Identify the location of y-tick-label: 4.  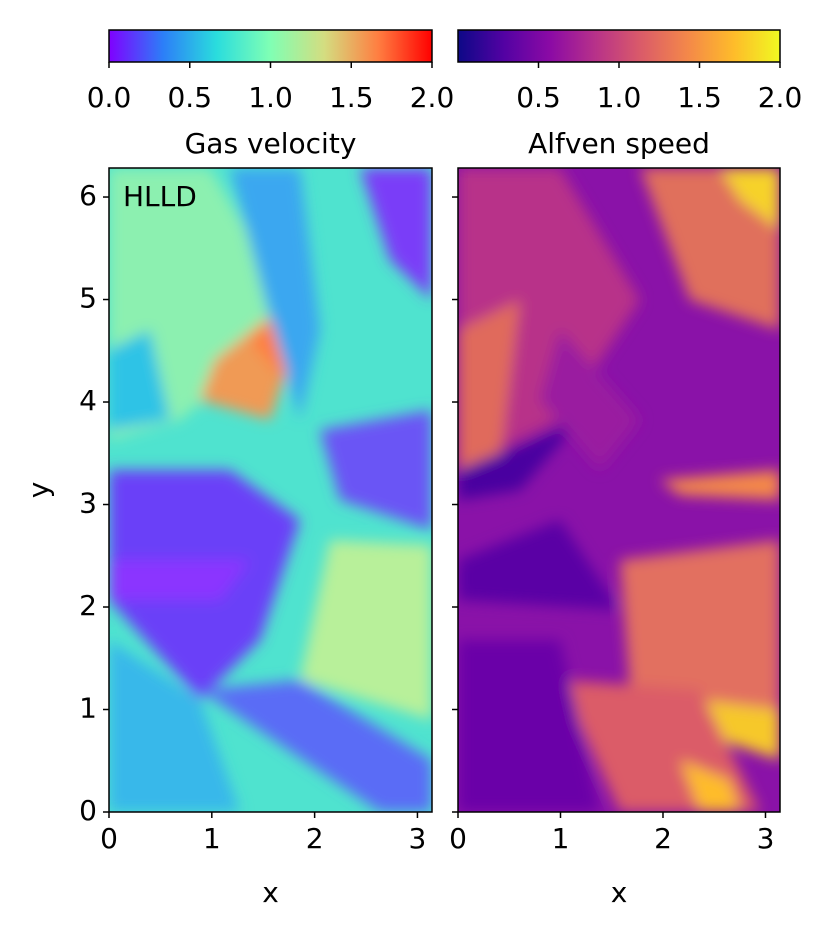
(88, 400).